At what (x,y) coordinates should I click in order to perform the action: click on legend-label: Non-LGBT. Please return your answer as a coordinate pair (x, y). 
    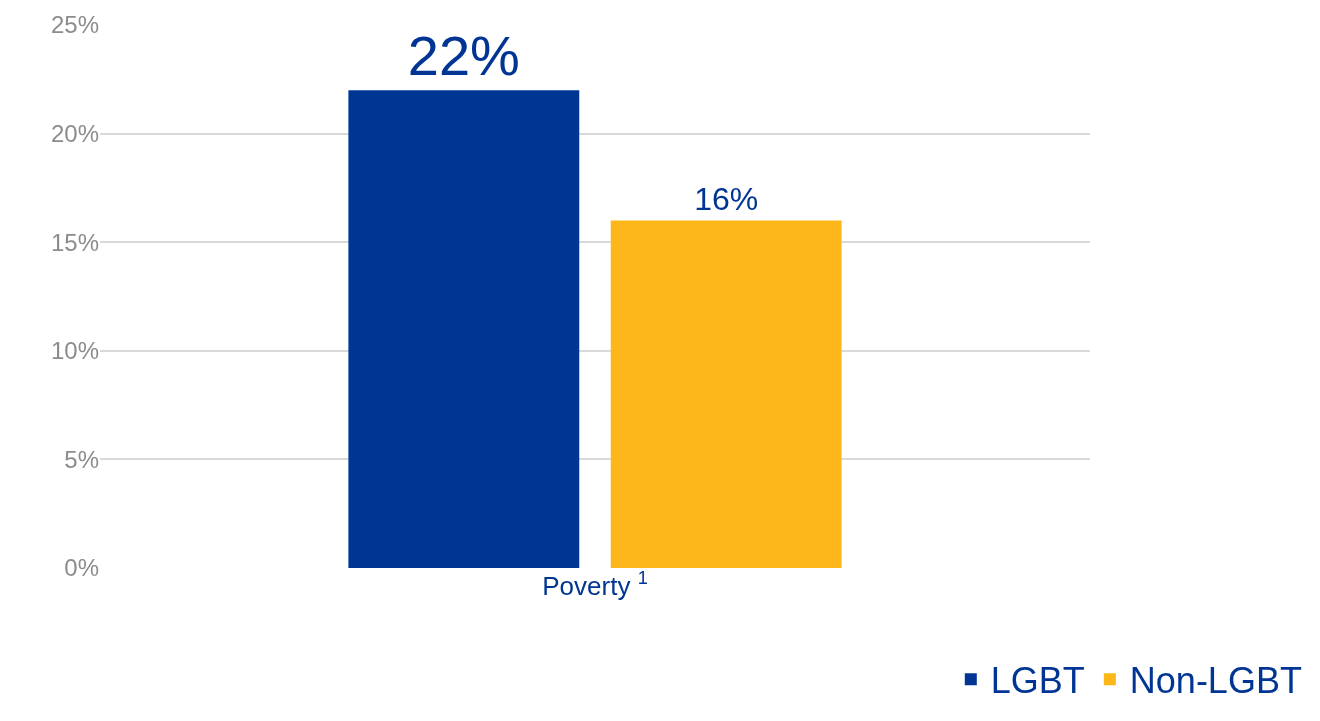
    Looking at the image, I should click on (1215, 681).